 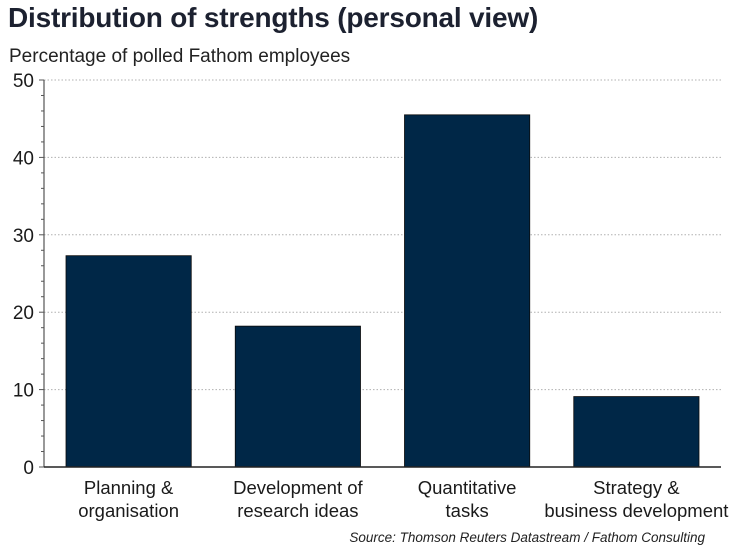 I want to click on y-tick-label: 0, so click(x=28, y=468).